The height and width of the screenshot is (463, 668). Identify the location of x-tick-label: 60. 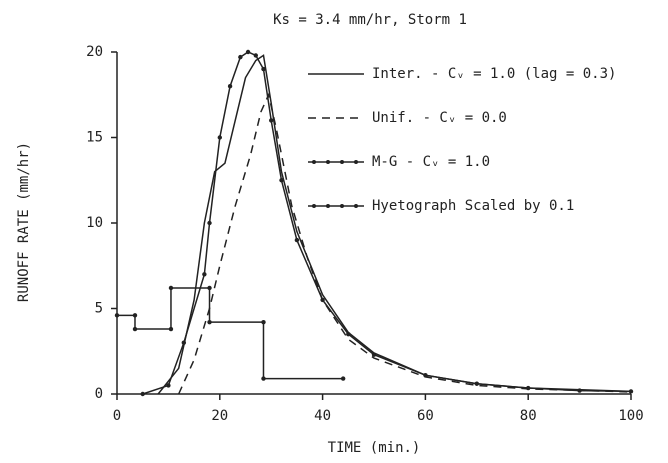
(425, 416).